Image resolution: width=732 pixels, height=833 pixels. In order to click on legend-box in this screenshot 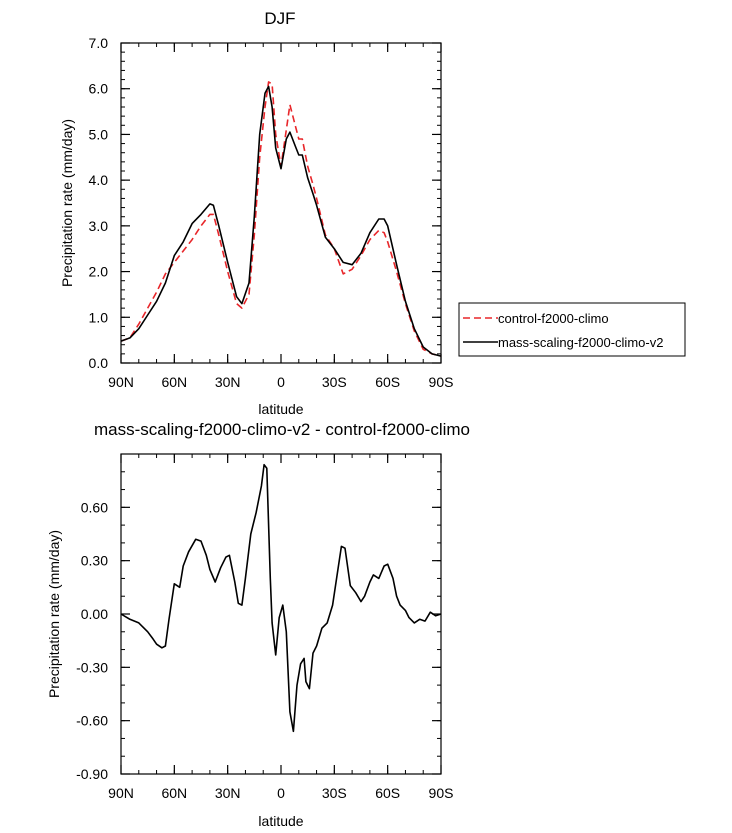, I will do `click(572, 329)`.